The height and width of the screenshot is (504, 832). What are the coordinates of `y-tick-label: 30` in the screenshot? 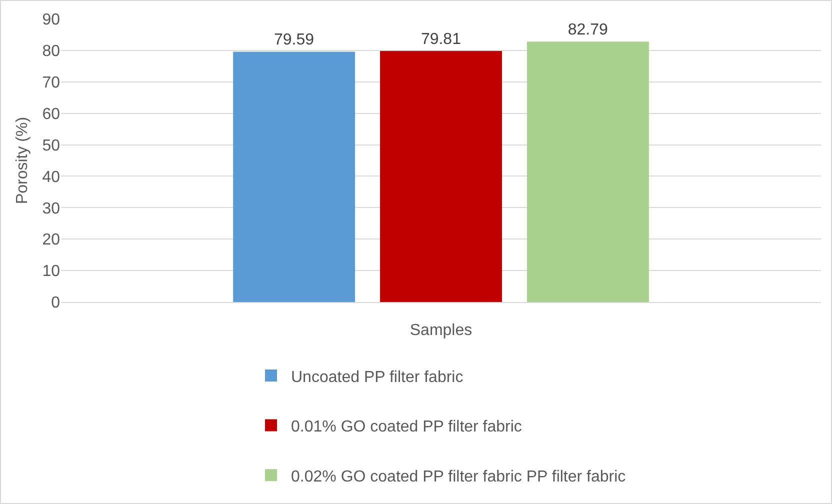 It's located at (51, 209).